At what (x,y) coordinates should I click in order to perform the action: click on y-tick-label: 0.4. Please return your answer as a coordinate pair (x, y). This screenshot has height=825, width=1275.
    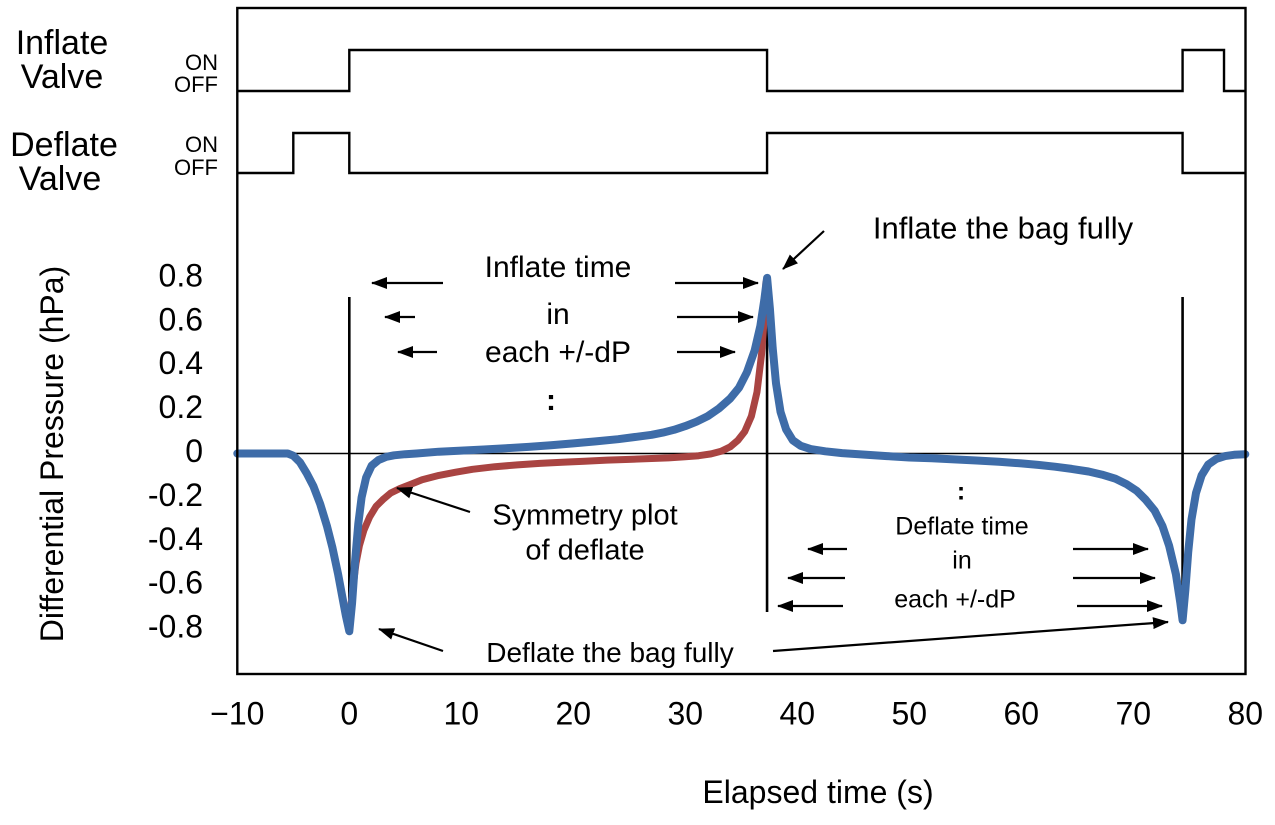
    Looking at the image, I should click on (181, 363).